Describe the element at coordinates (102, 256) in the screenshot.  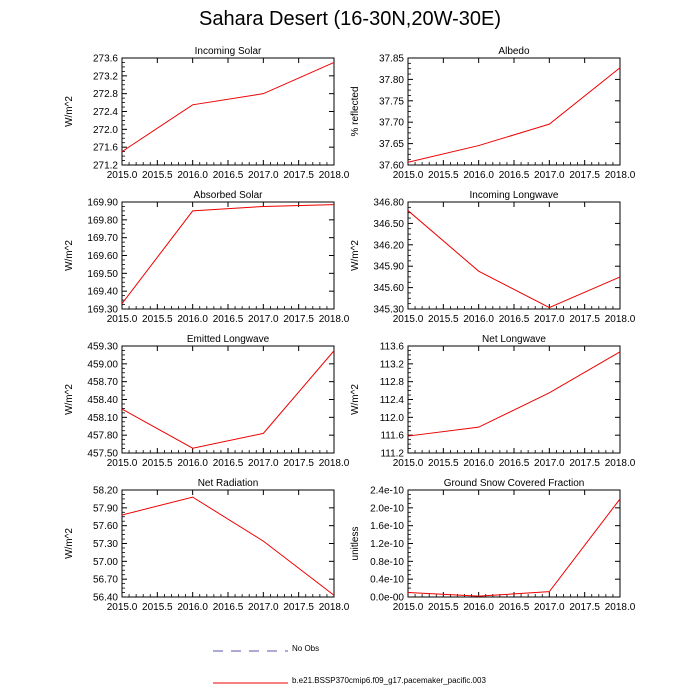
I see `y-tick-label: 169.60` at that location.